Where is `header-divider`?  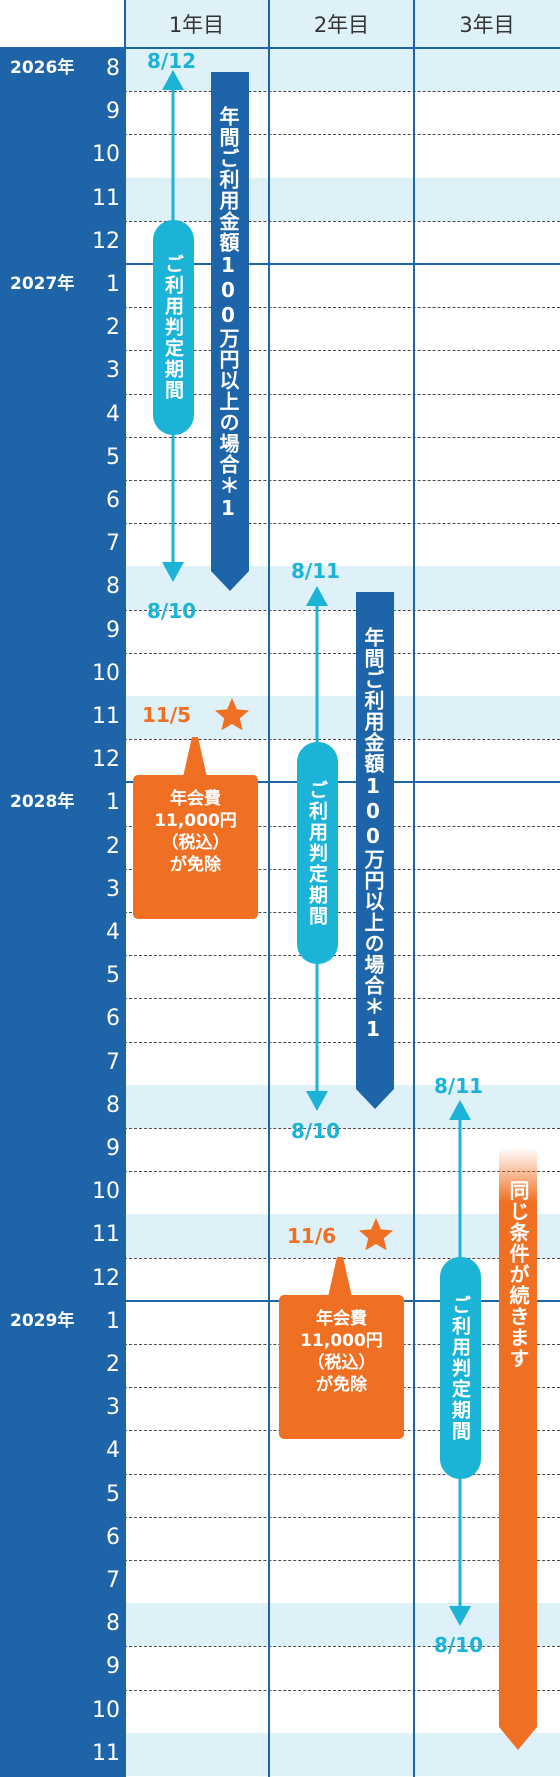
header-divider is located at coordinates (280, 48).